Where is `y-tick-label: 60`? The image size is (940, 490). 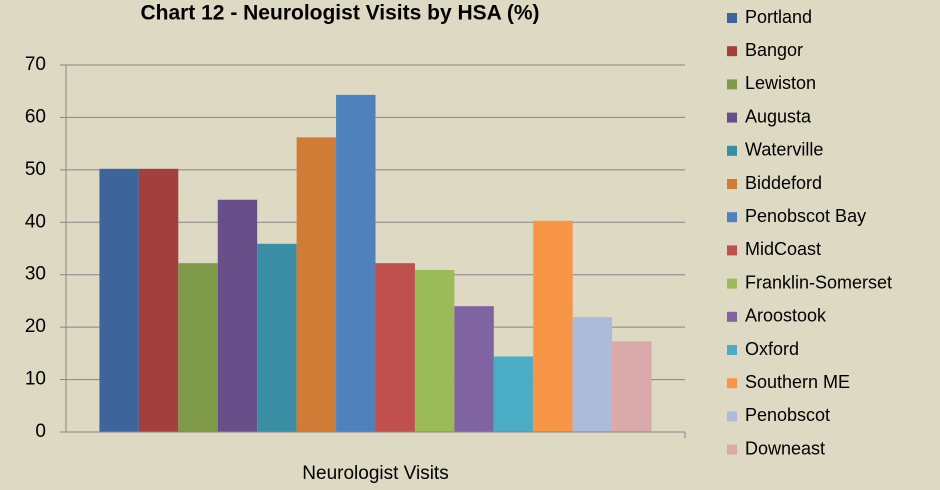
y-tick-label: 60 is located at coordinates (35, 116).